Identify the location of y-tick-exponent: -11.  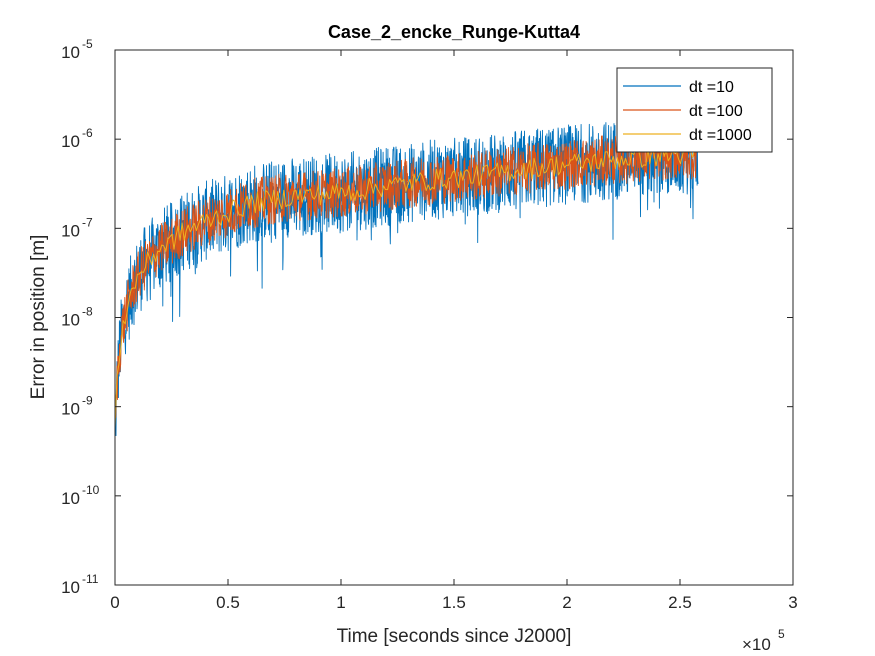
(90, 579).